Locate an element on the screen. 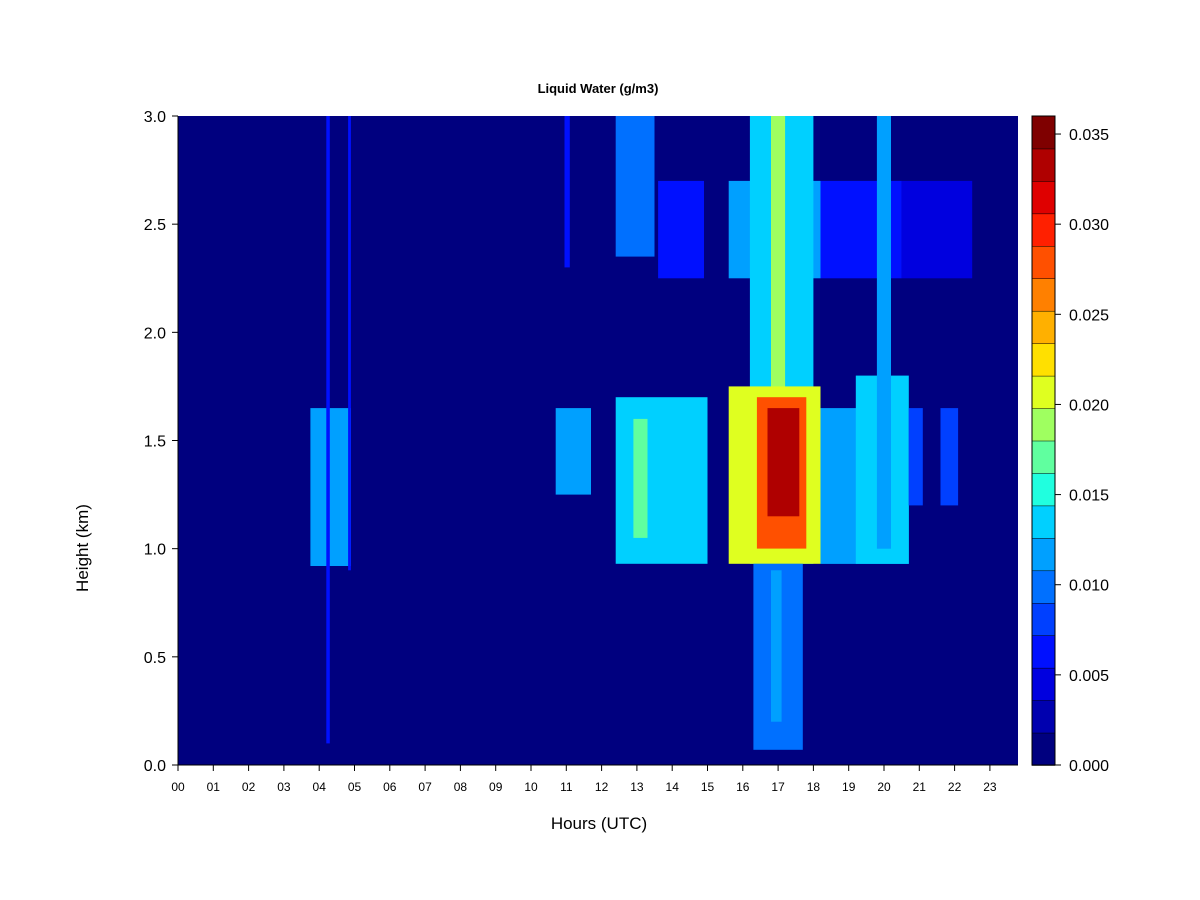 This screenshot has width=1200, height=900. x-tick-label-19: 19 is located at coordinates (849, 787).